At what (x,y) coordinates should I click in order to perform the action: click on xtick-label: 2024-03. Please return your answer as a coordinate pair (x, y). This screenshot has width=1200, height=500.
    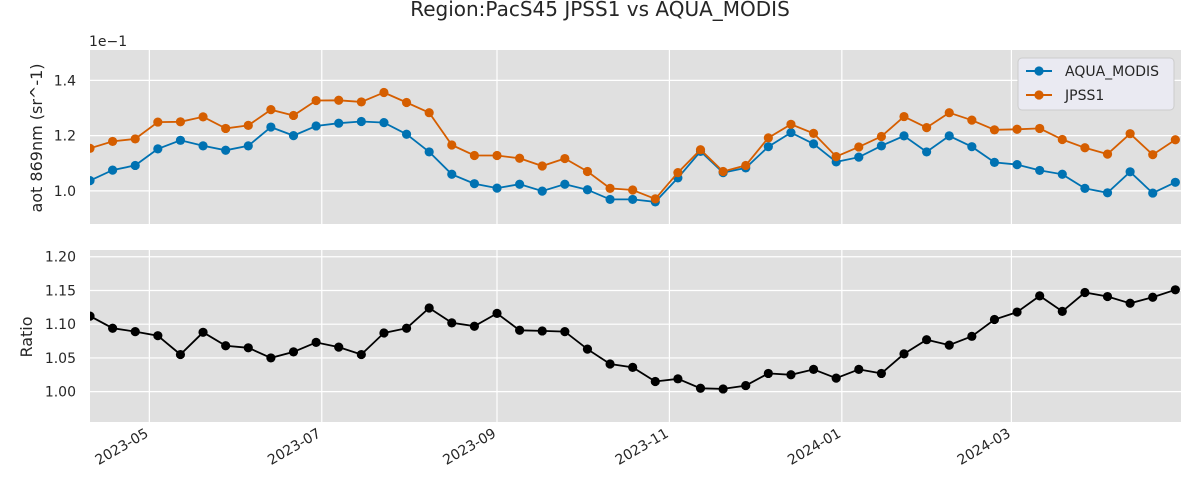
    Looking at the image, I should click on (984, 447).